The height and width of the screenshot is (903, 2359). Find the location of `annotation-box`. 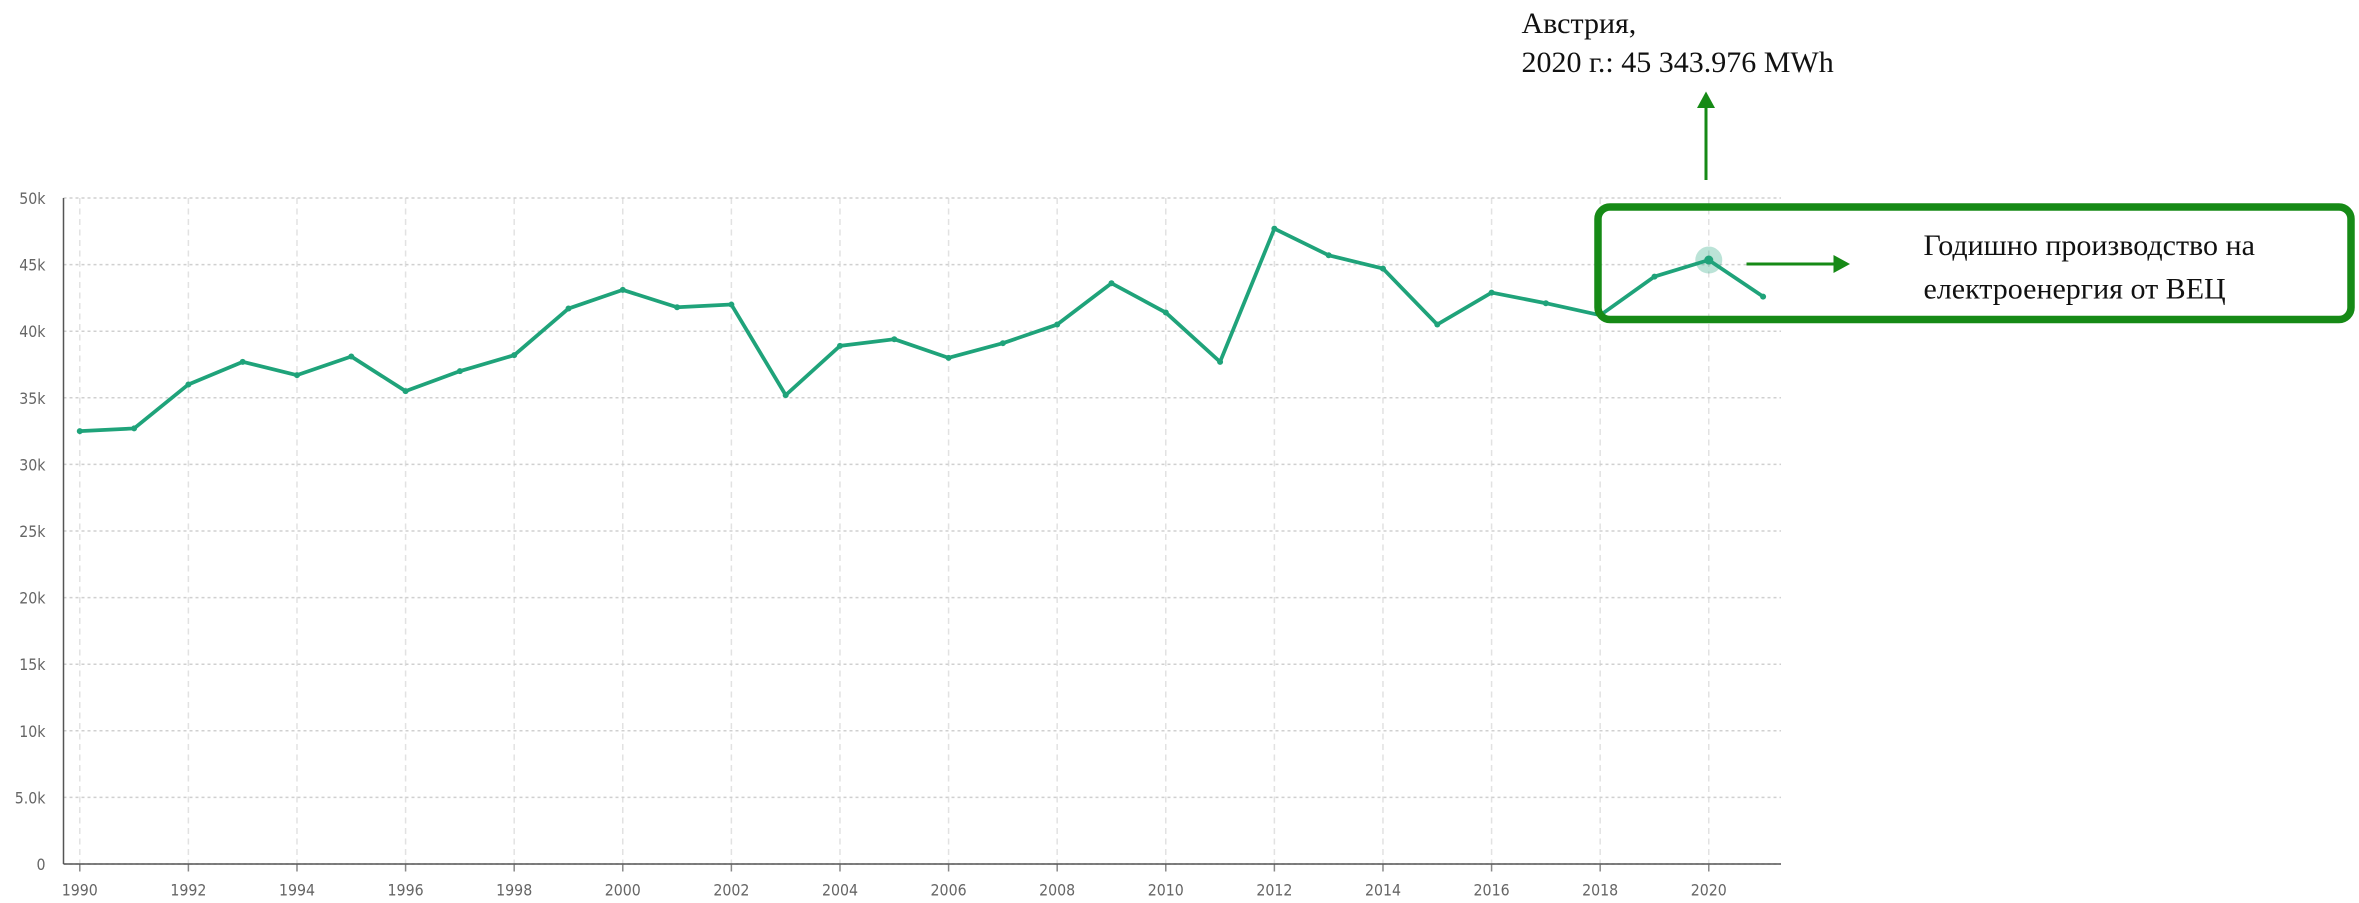

annotation-box is located at coordinates (1974, 263).